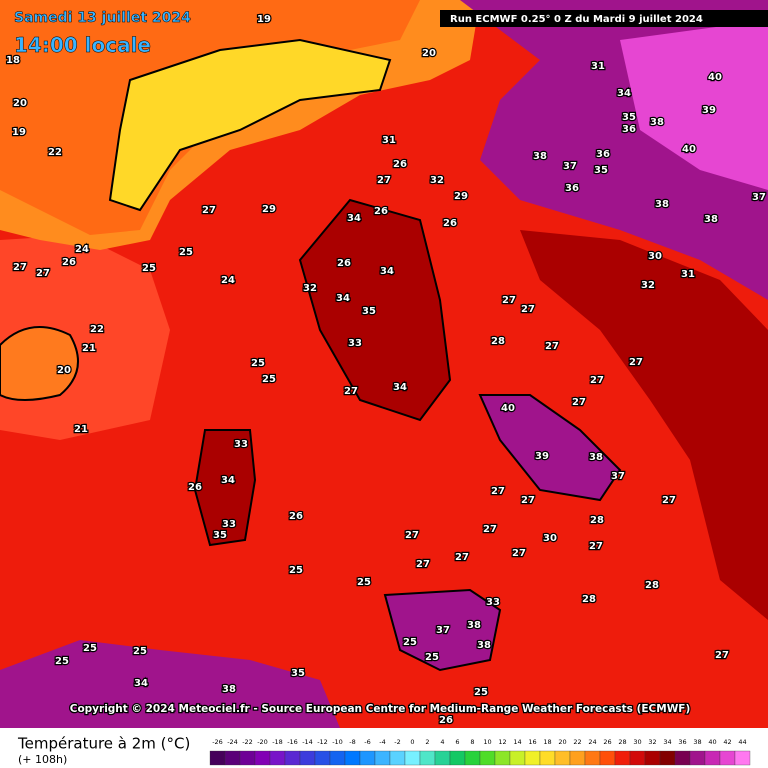 This screenshot has height=768, width=768. I want to click on legend-tick-label: -14, so click(307, 742).